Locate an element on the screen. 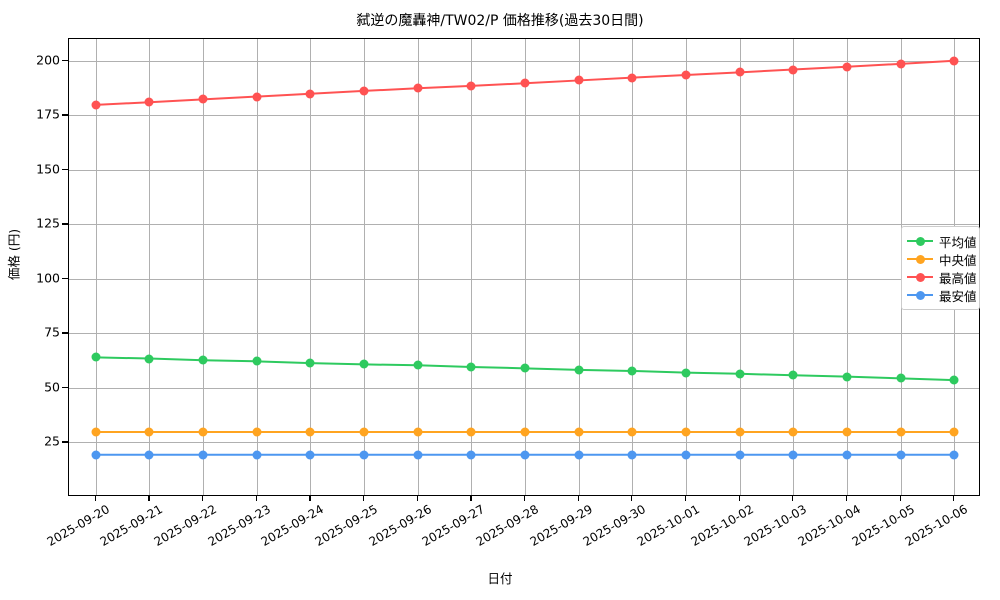 Image resolution: width=1000 pixels, height=600 pixels. legend-item: 最高値 is located at coordinates (942, 277).